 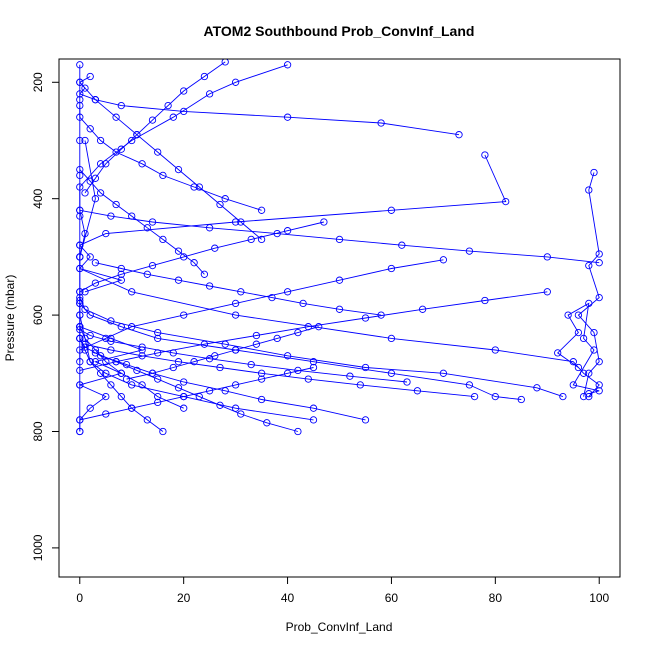 I want to click on x-tick-label: 80, so click(x=496, y=598).